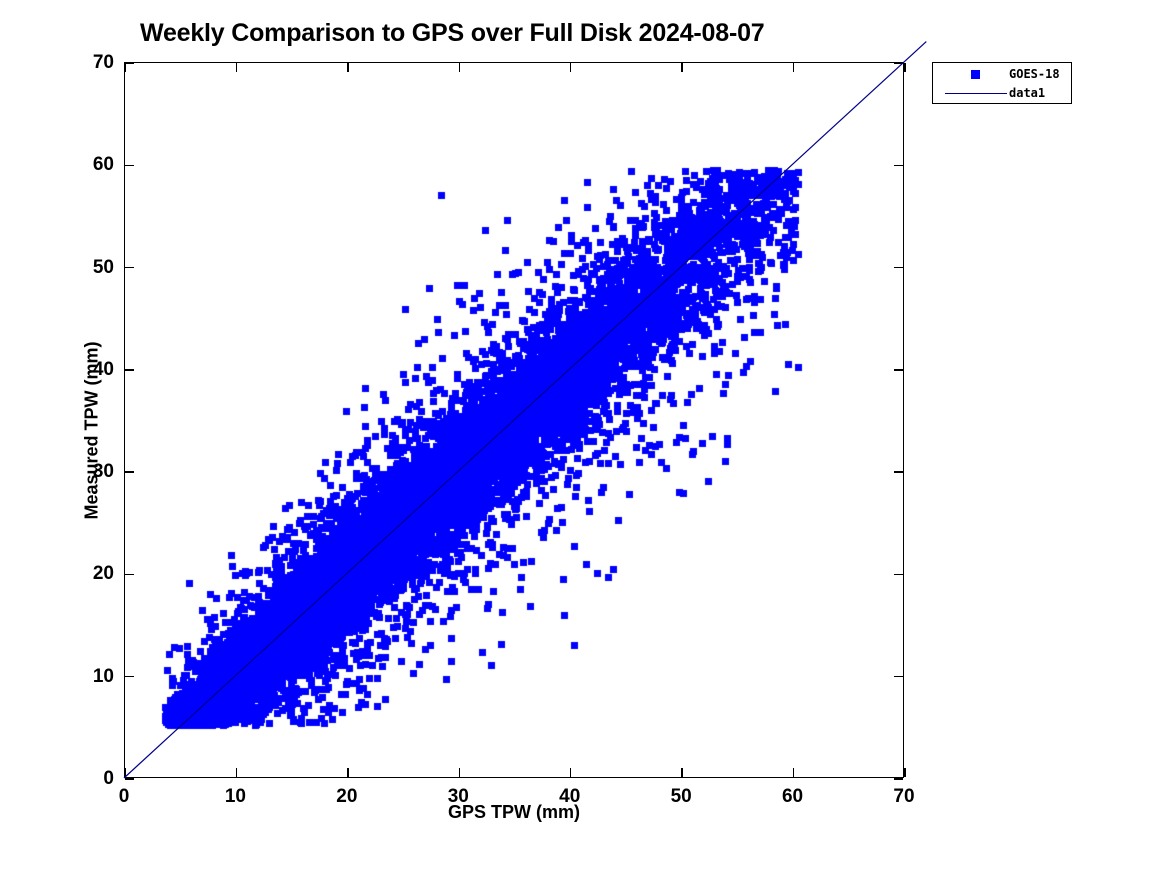  I want to click on y-tick-label-10: 10, so click(103, 676).